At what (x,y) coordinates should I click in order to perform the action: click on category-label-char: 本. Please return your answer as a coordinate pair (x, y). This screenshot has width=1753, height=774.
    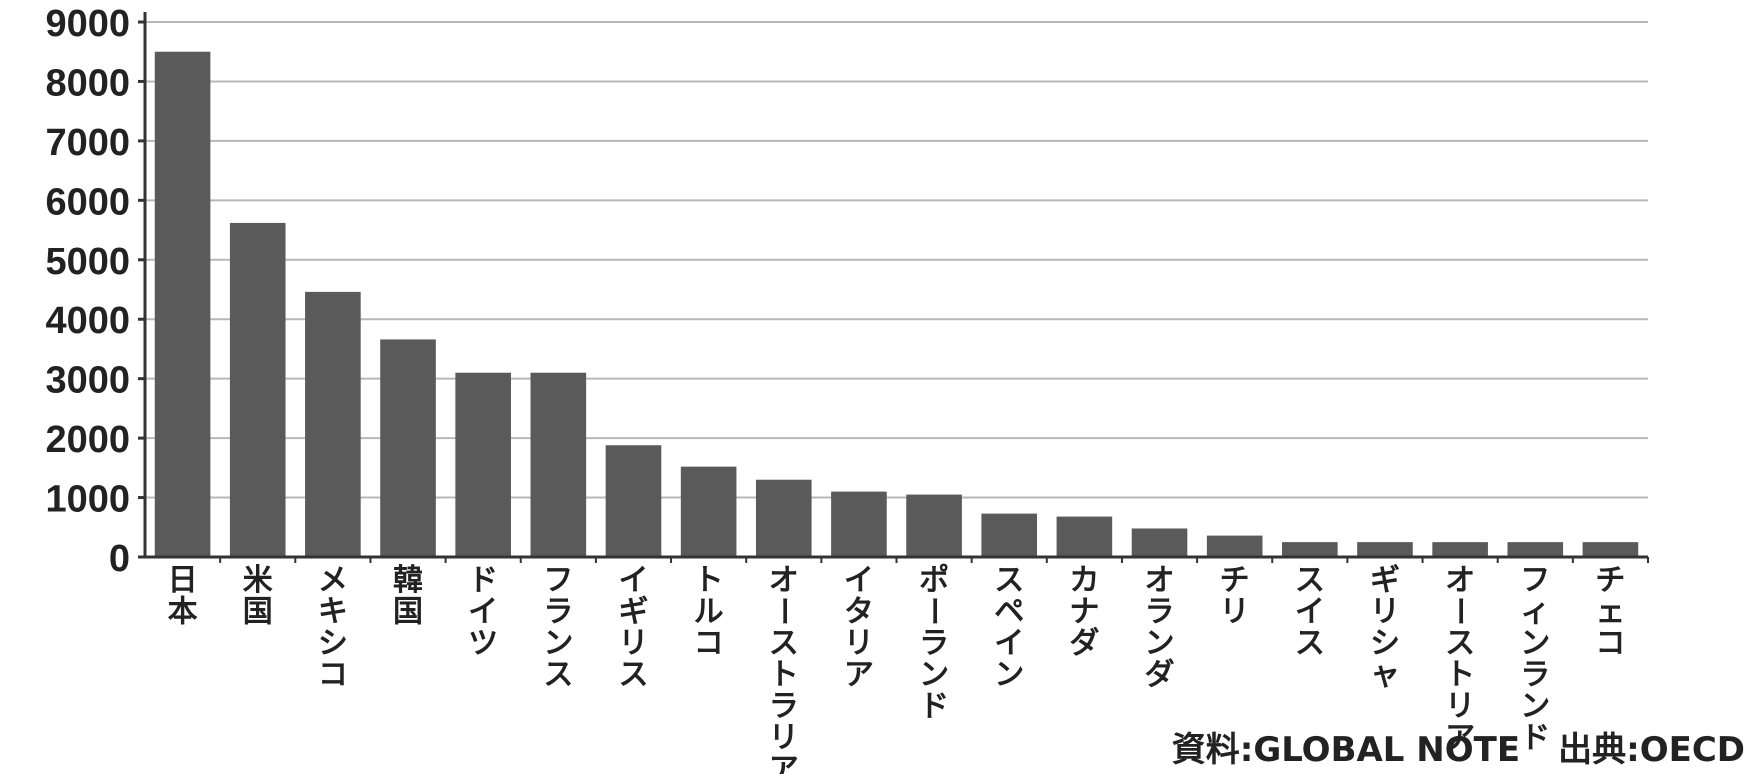
    Looking at the image, I should click on (183, 612).